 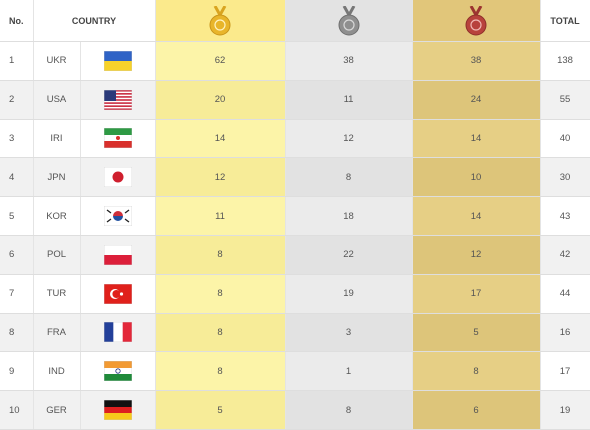 I want to click on total-count: 16, so click(x=565, y=333).